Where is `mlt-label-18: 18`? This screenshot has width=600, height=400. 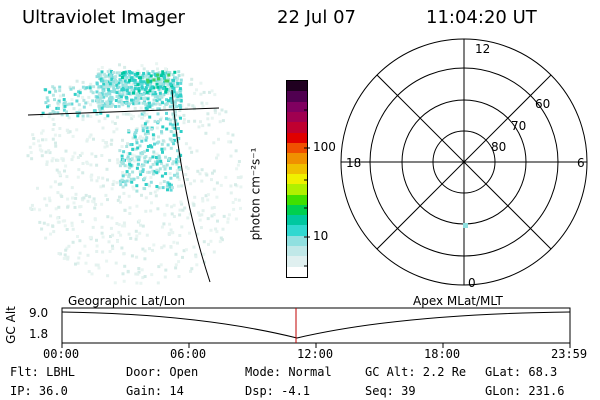 mlt-label-18: 18 is located at coordinates (354, 163).